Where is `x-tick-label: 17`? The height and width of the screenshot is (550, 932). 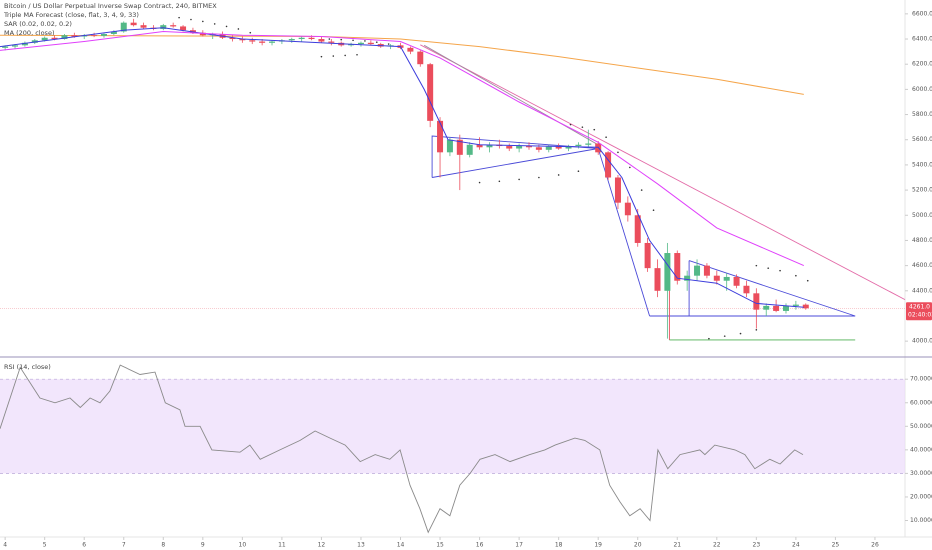
x-tick-label: 17 is located at coordinates (519, 545).